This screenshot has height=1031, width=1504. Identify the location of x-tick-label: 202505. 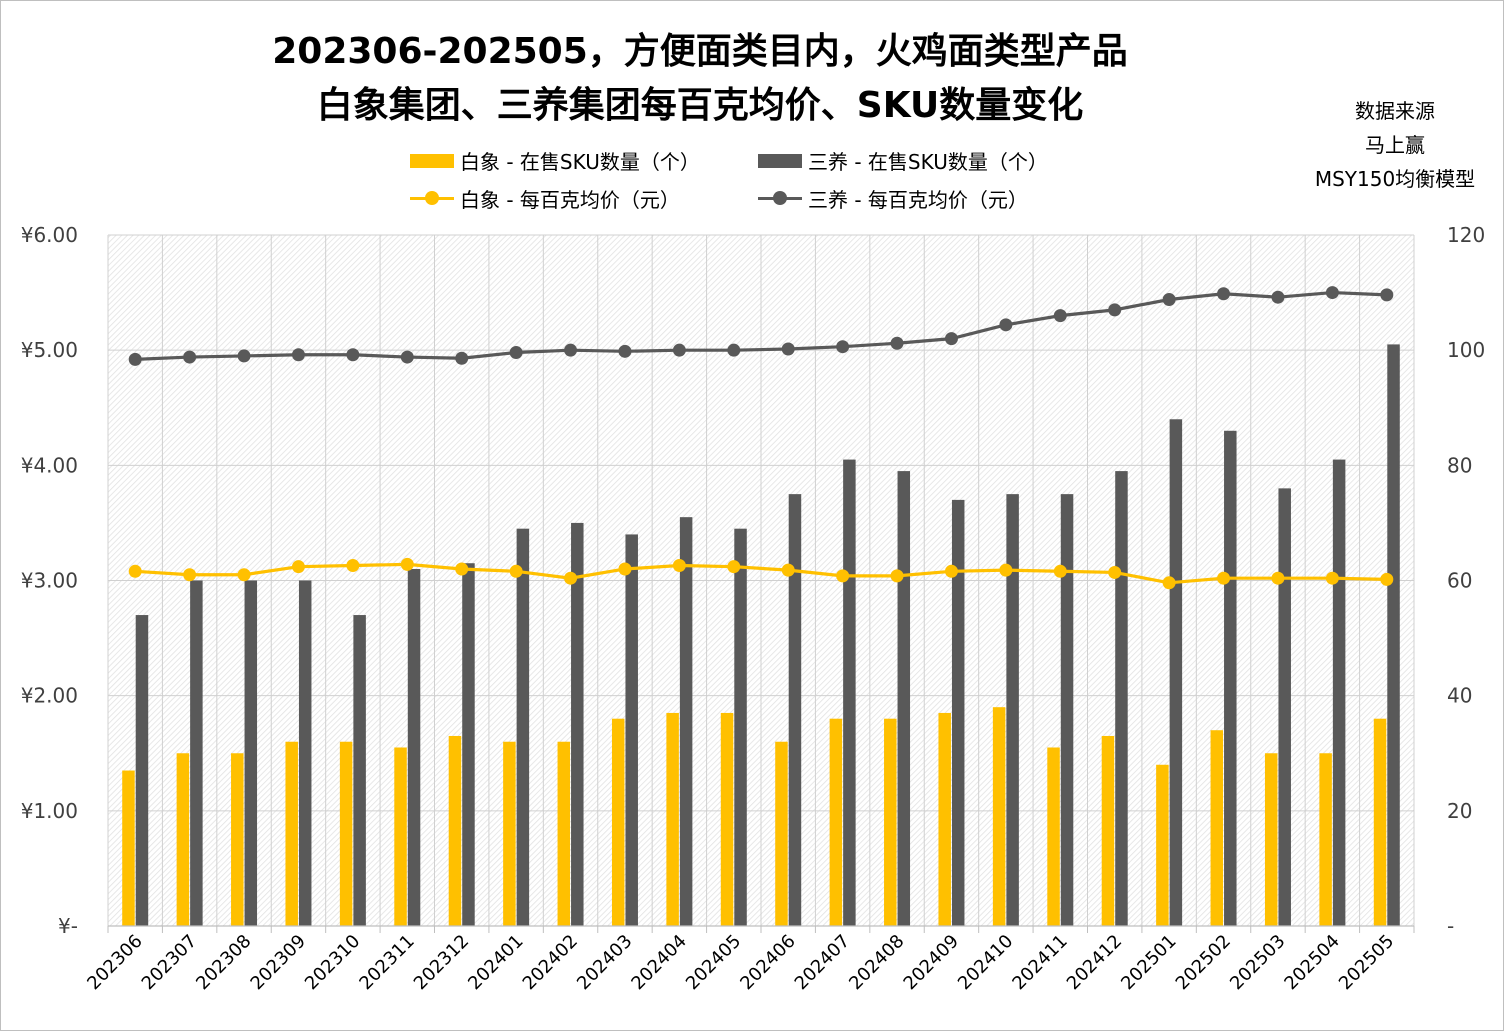
(1366, 962).